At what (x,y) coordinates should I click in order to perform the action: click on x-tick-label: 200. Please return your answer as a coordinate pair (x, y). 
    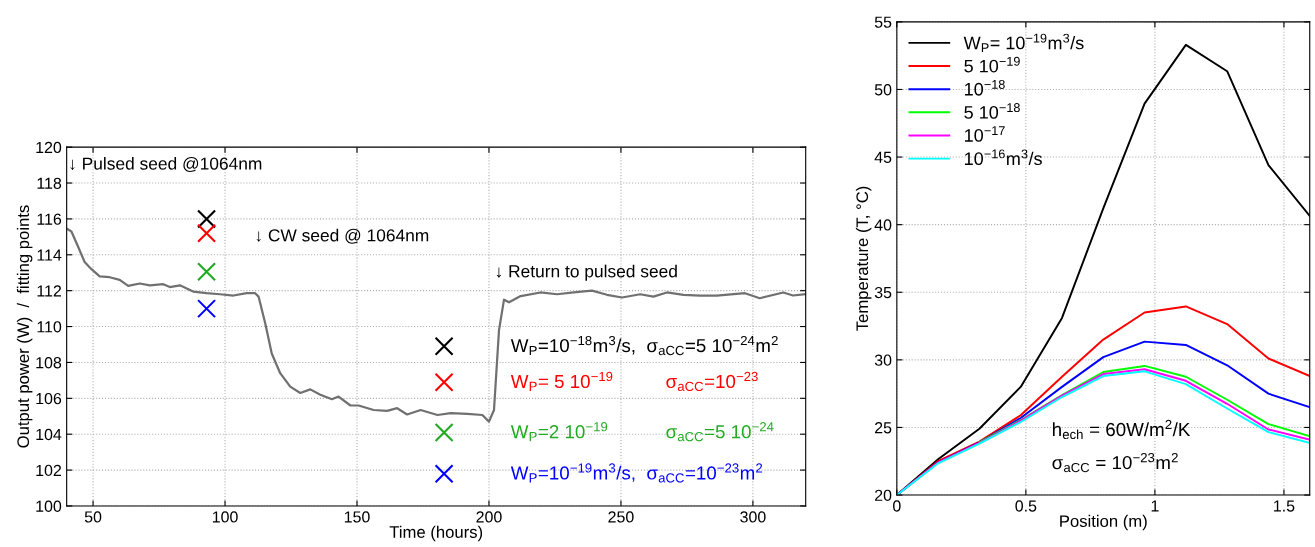
    Looking at the image, I should click on (489, 517).